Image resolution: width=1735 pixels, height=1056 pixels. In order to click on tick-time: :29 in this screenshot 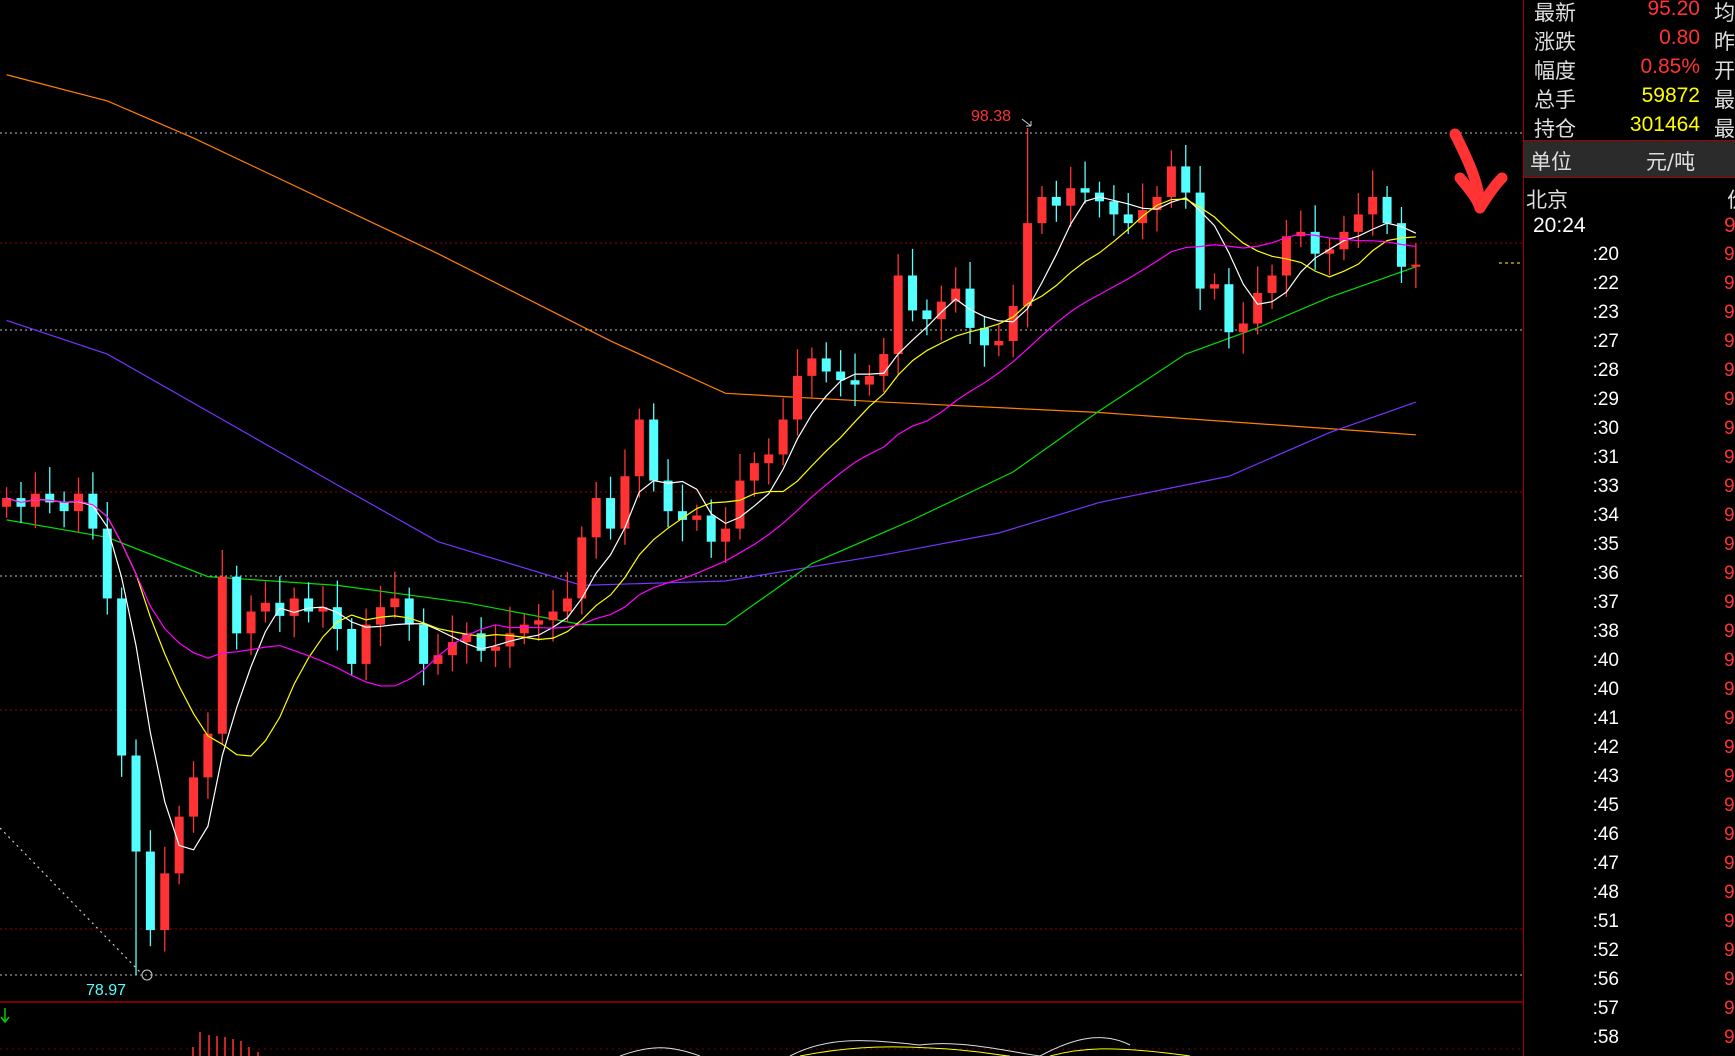, I will do `click(1605, 399)`.